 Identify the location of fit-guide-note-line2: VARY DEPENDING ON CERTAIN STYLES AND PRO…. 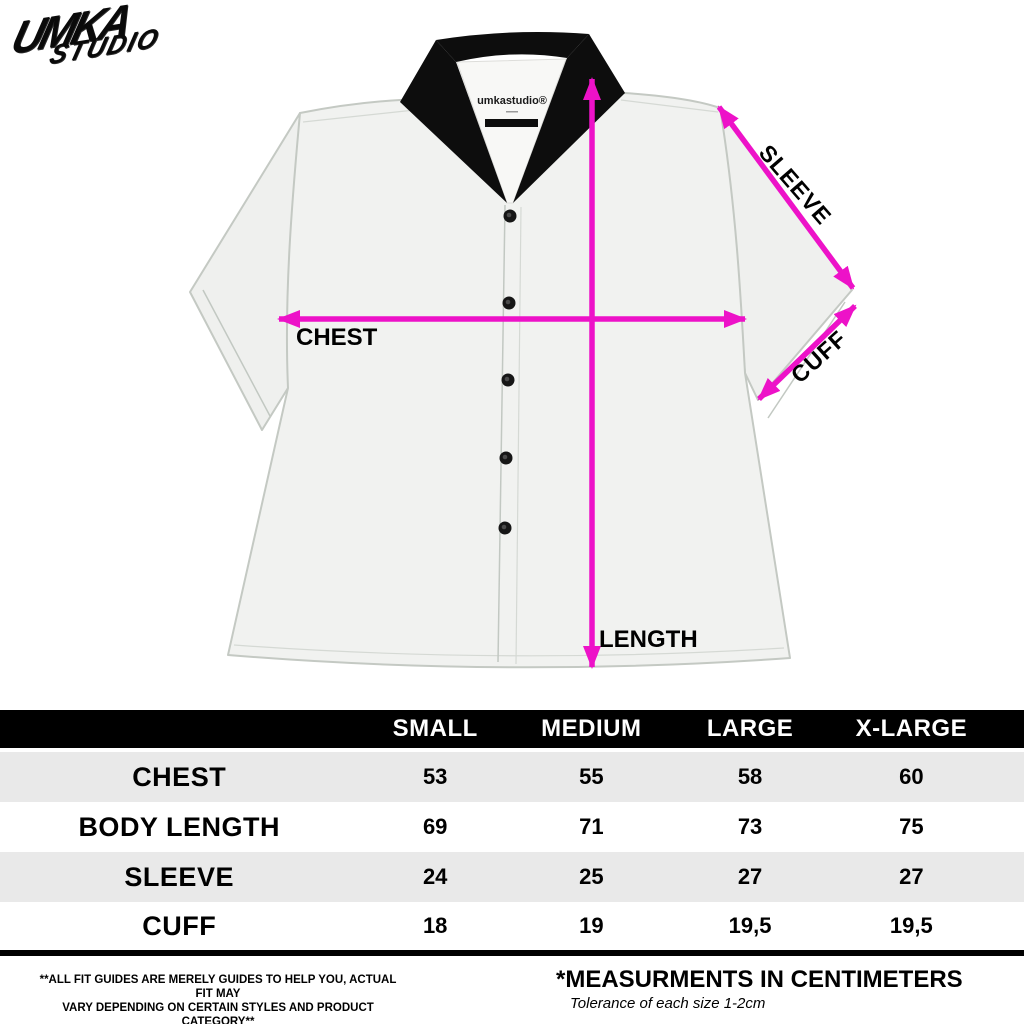
(218, 1013).